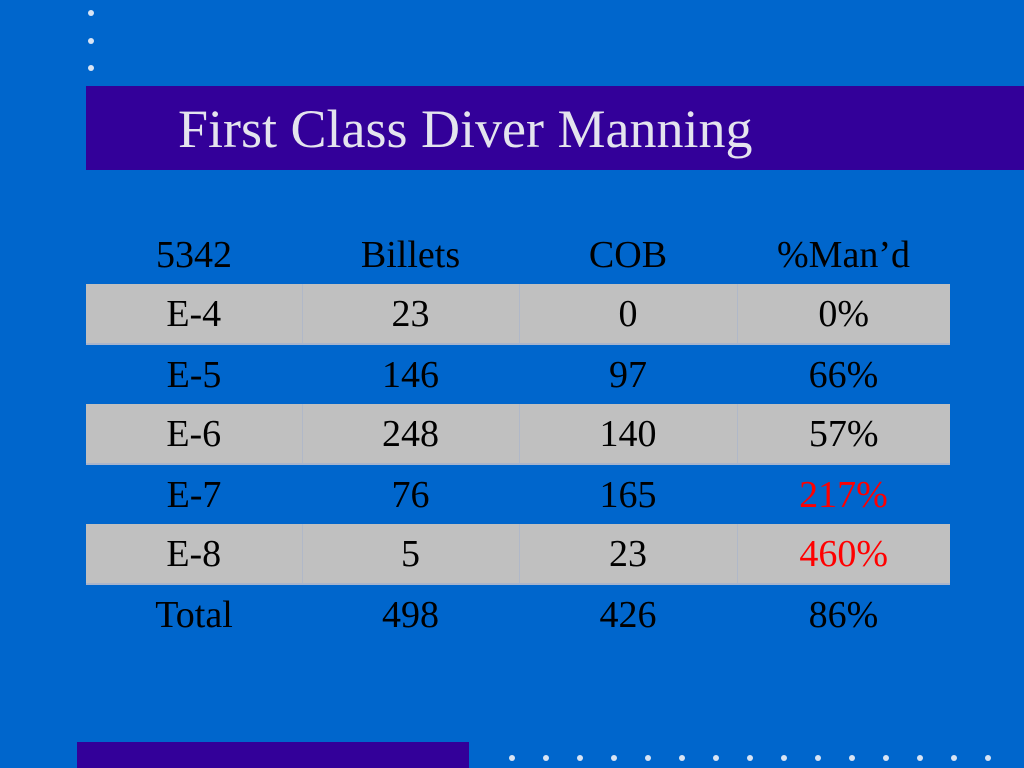  Describe the element at coordinates (194, 314) in the screenshot. I see `cell-rate: E-4` at that location.